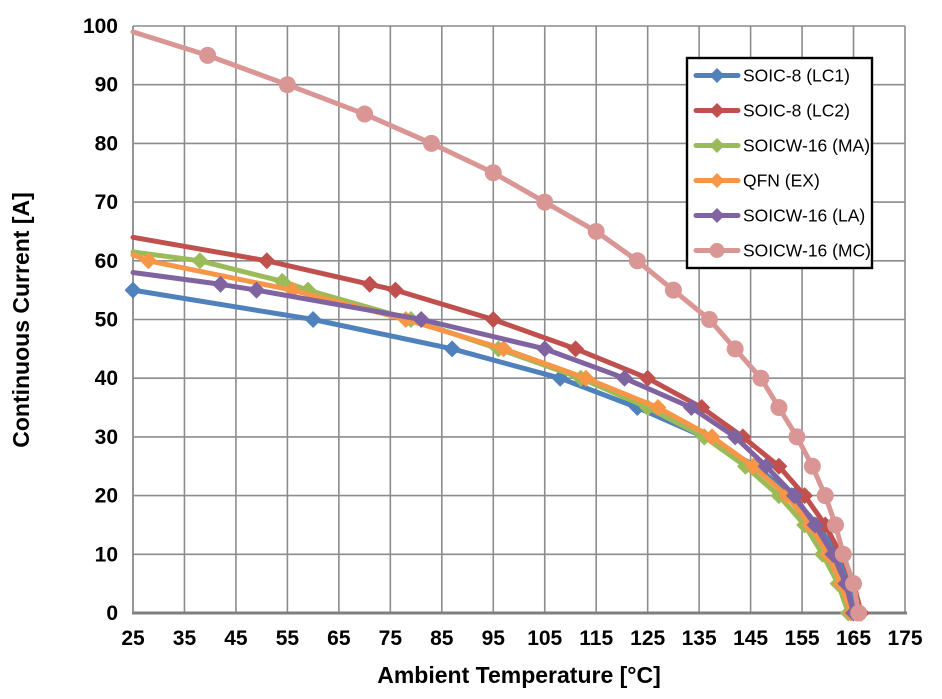  Describe the element at coordinates (836, 525) in the screenshot. I see `marker-soicw-16-mc-15a` at that location.